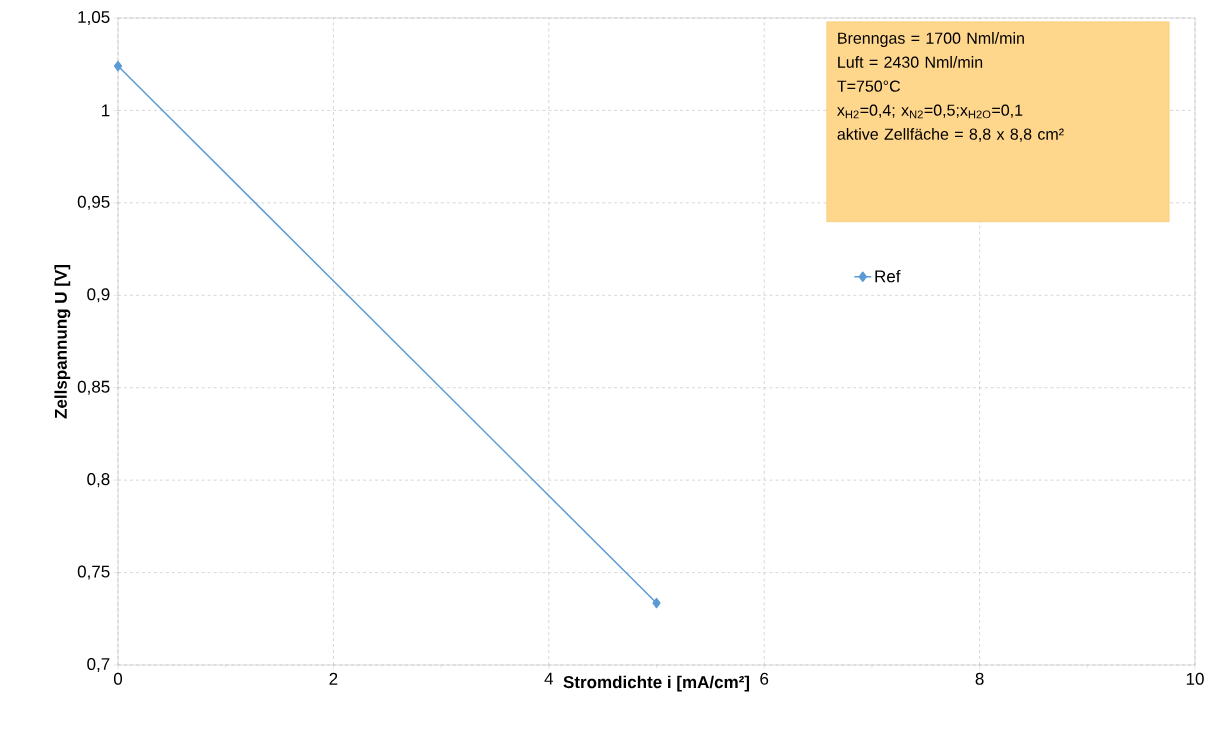  I want to click on legend-label: Ref, so click(888, 276).